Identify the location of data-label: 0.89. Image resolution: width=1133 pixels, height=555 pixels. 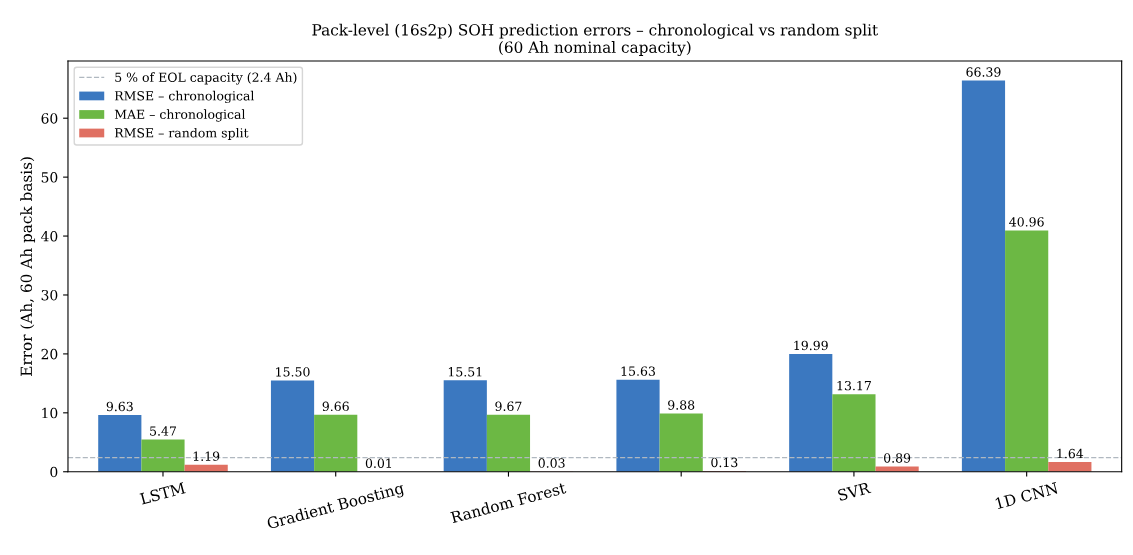
(897, 458).